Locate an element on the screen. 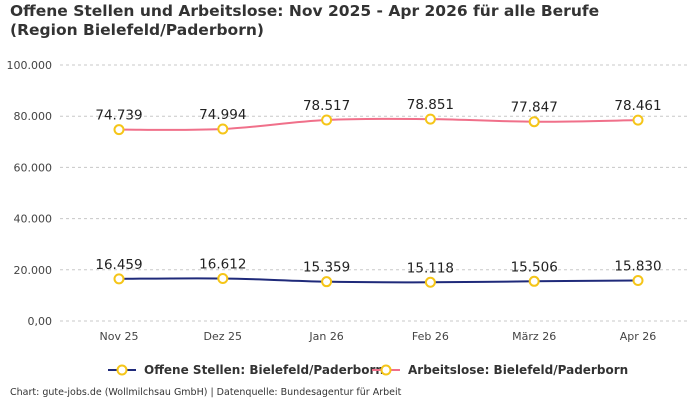 The width and height of the screenshot is (700, 400). x-tick-label: Jan 26 is located at coordinates (325, 336).